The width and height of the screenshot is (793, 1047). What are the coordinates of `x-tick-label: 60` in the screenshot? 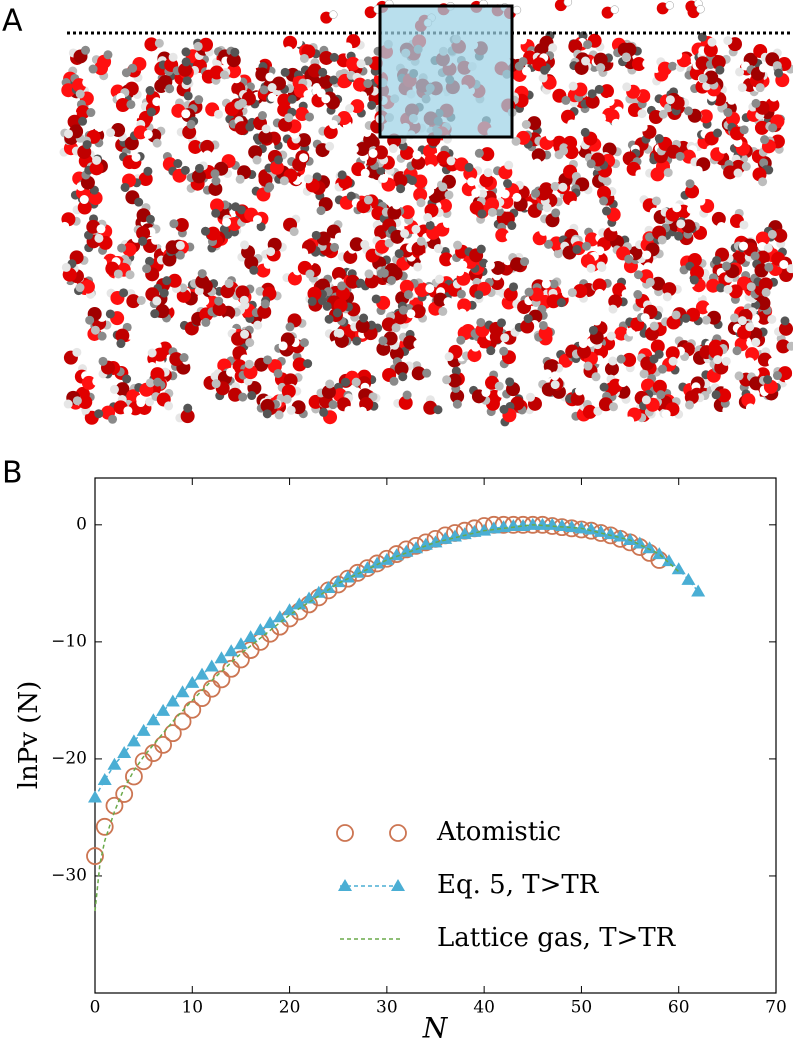 It's located at (679, 1008).